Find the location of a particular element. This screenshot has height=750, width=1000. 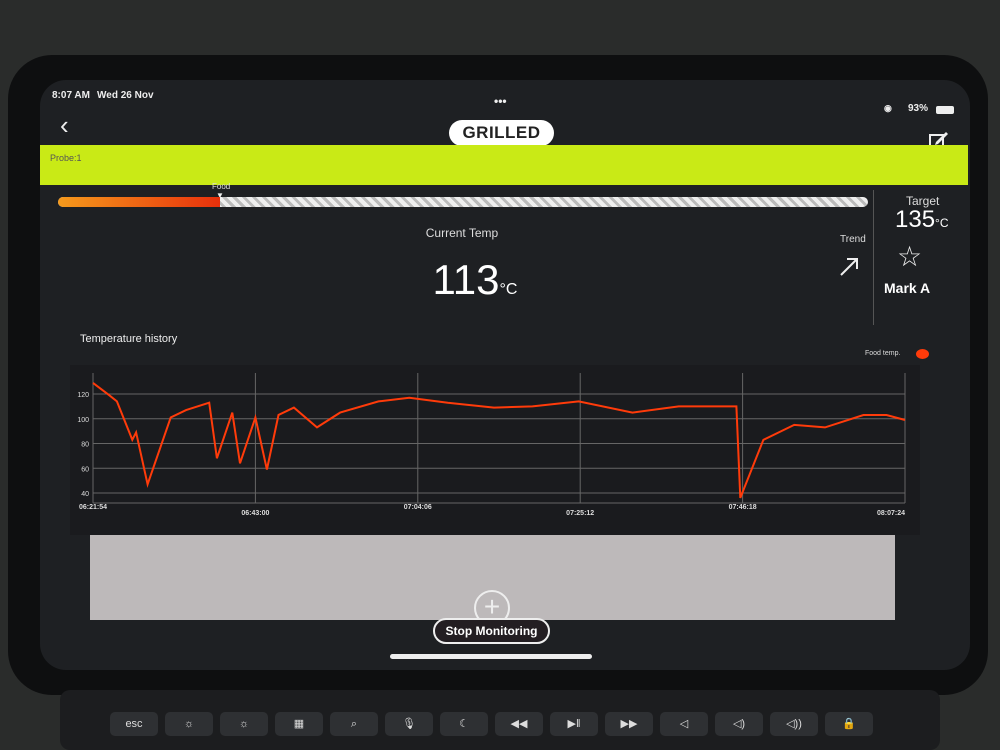

back-chevron-icon: ‹ is located at coordinates (64, 125).